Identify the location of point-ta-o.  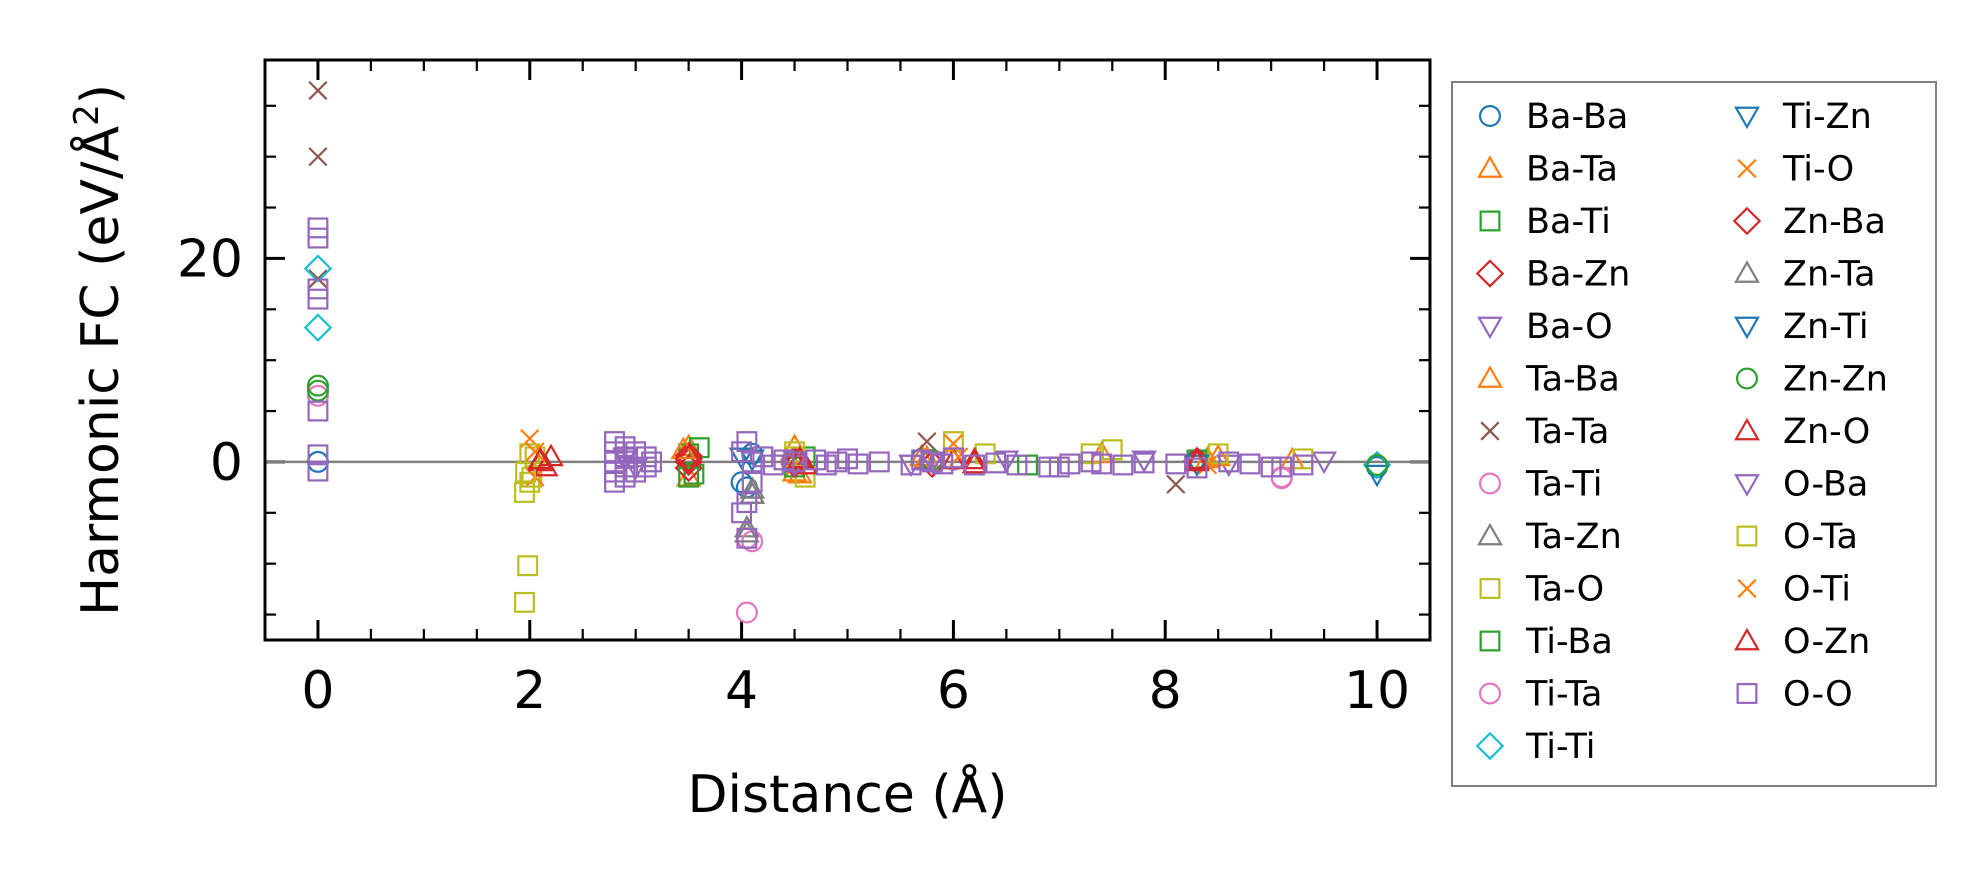
(1112, 450).